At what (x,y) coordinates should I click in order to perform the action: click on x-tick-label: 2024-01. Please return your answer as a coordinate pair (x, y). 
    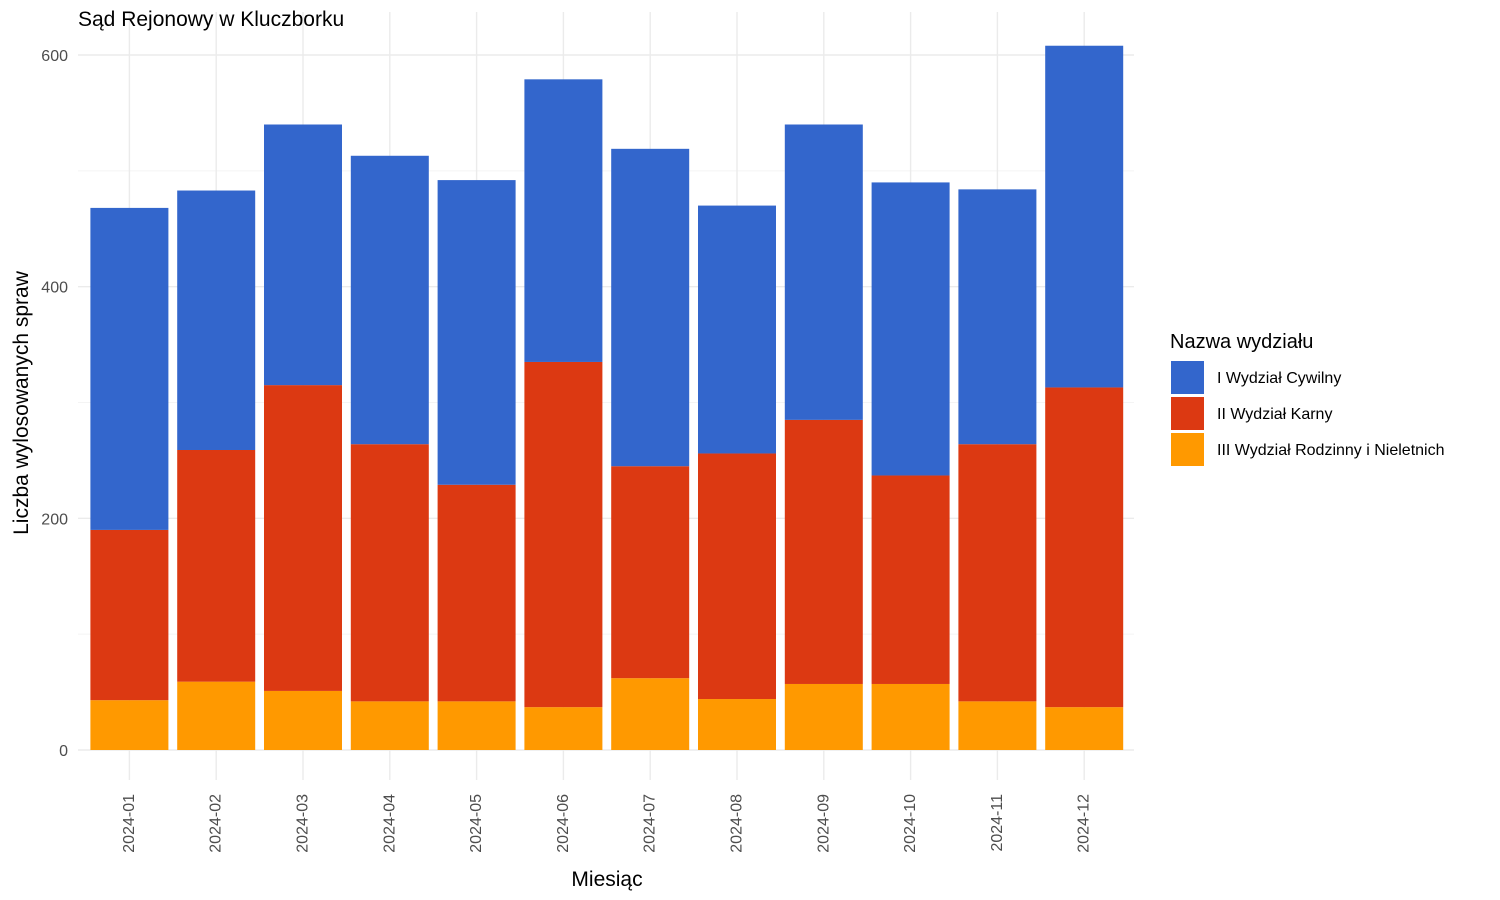
    Looking at the image, I should click on (129, 823).